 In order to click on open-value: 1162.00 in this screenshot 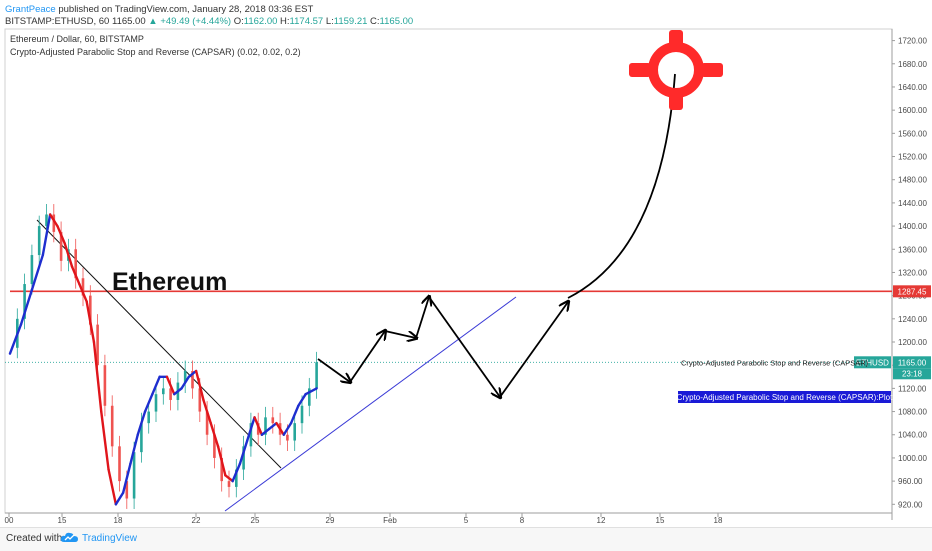, I will do `click(260, 21)`.